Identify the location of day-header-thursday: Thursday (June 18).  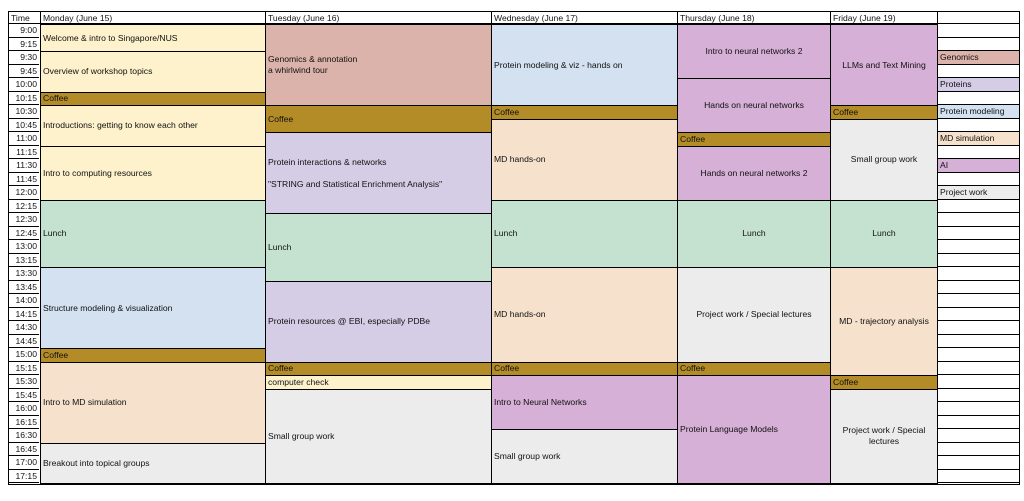
(753, 17).